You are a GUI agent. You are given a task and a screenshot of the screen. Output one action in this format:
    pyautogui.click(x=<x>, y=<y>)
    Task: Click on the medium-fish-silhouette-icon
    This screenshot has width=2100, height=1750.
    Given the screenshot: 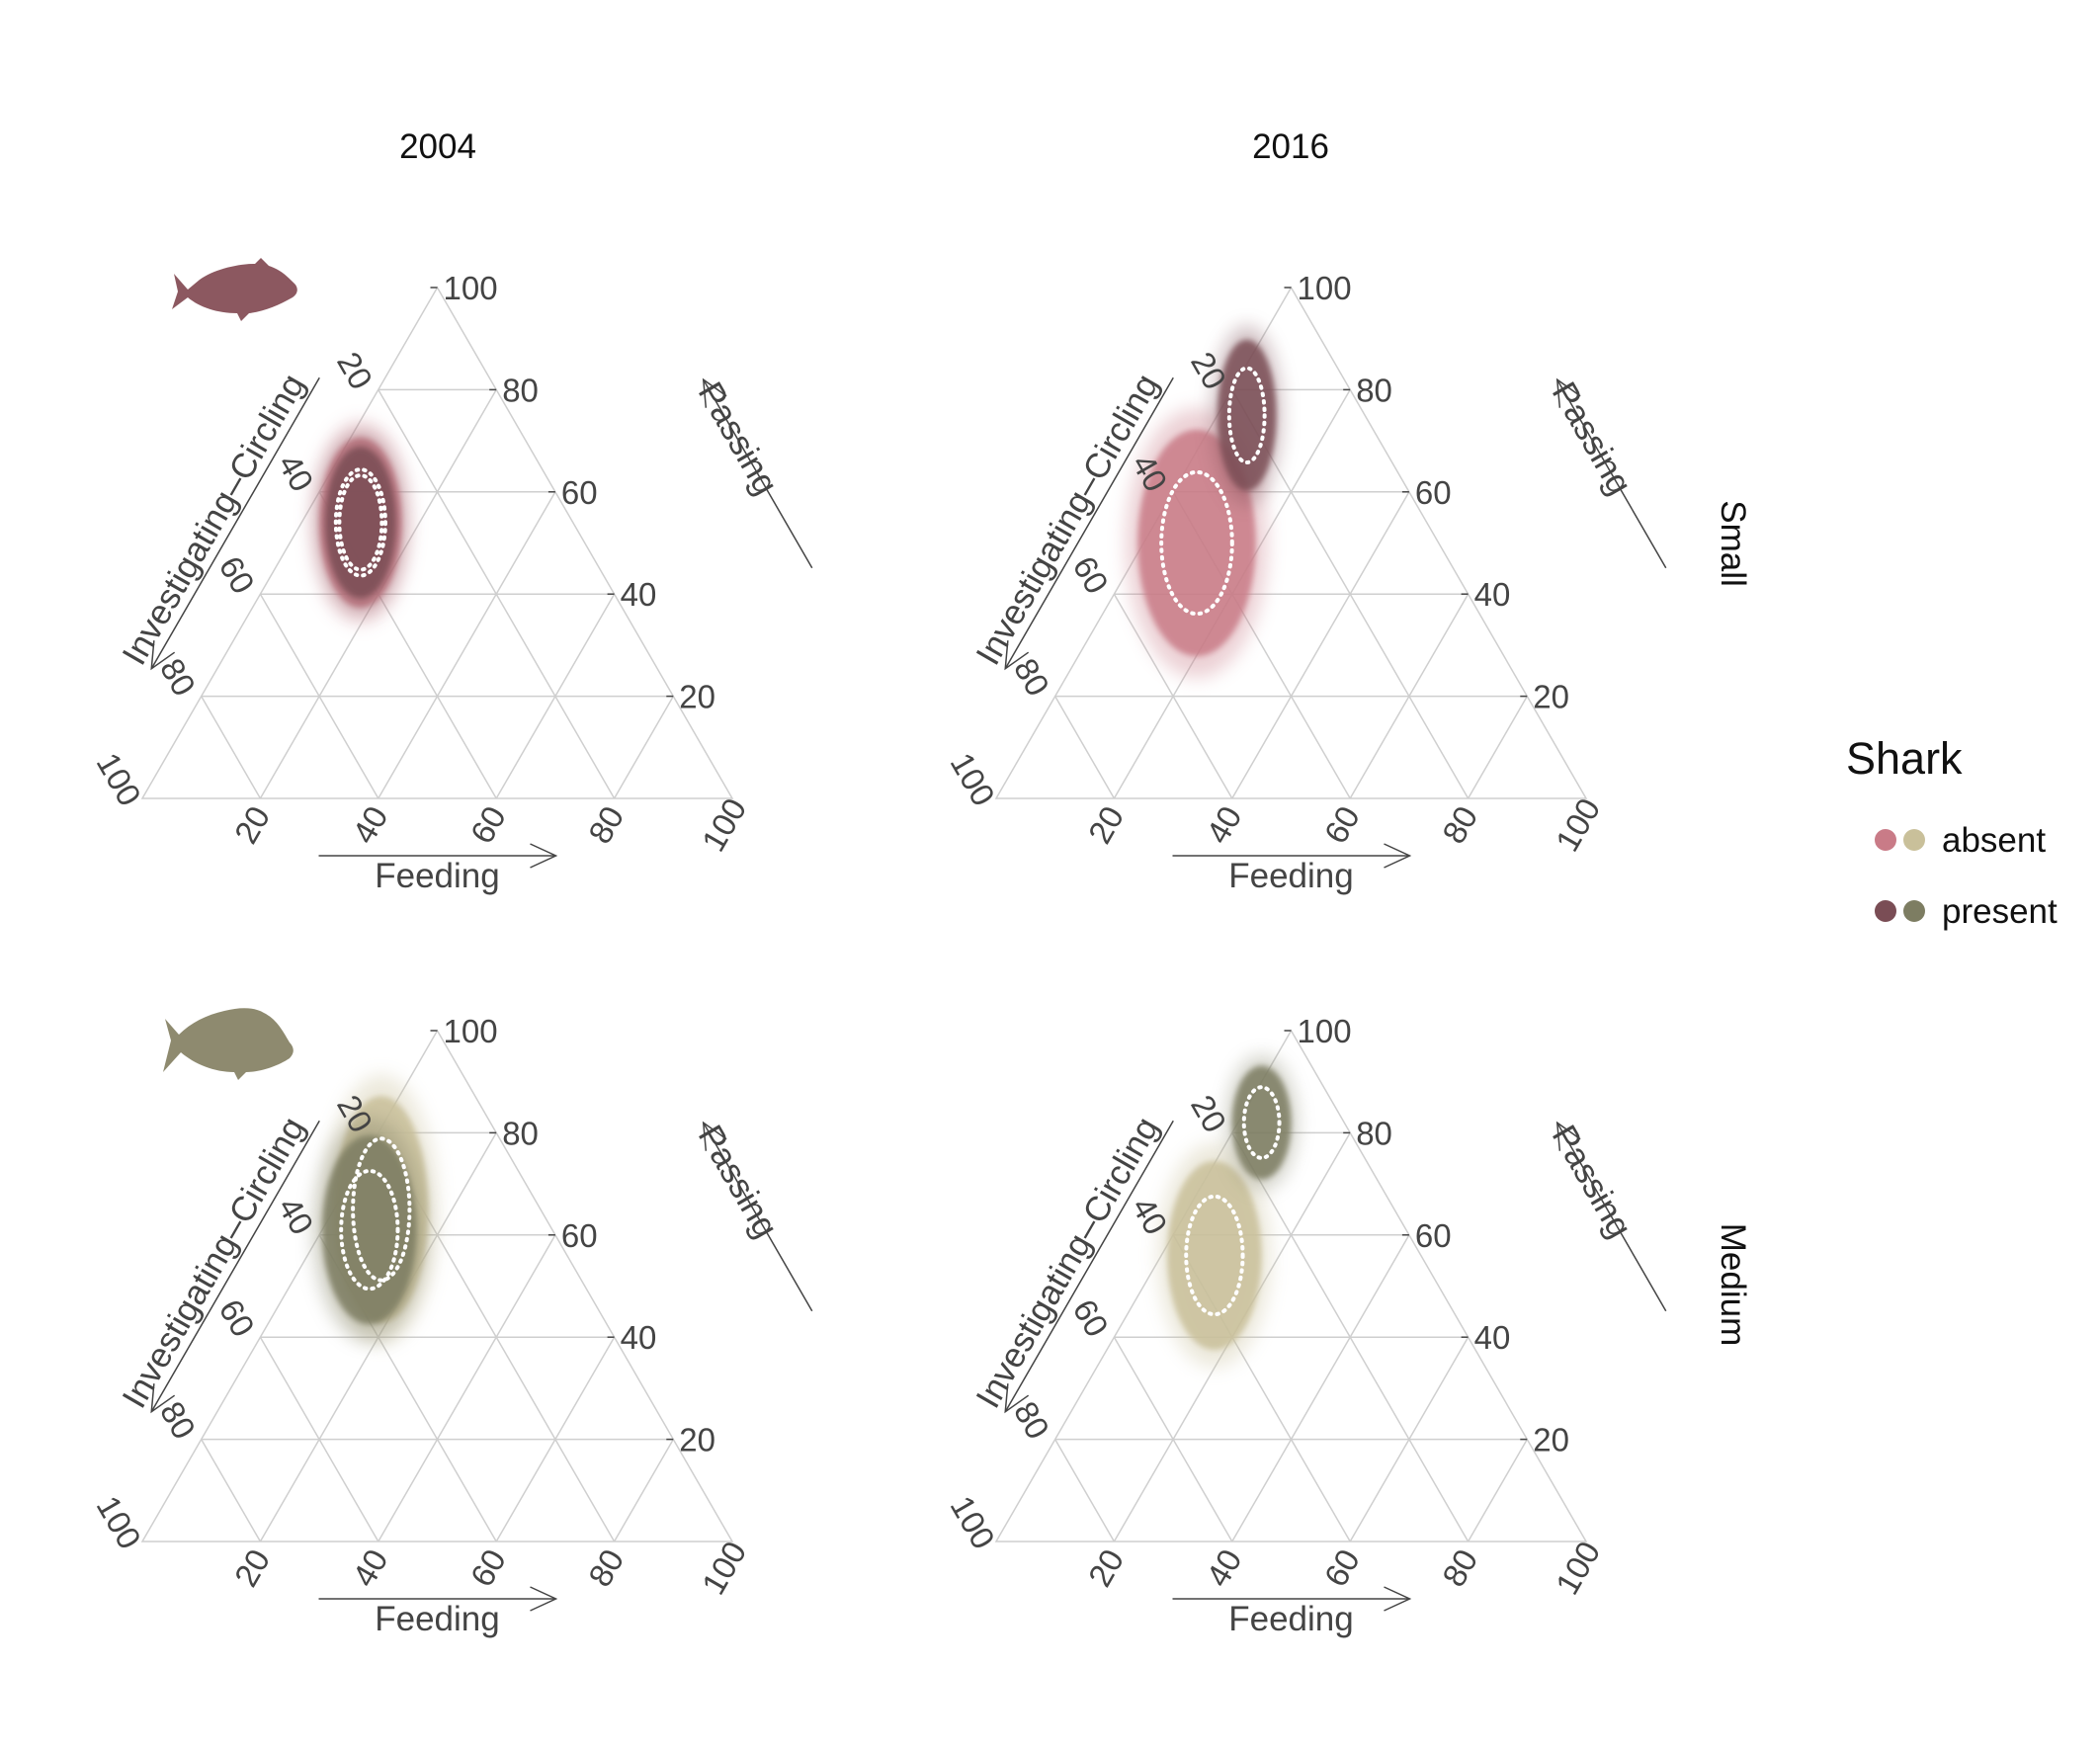 What is the action you would take?
    pyautogui.click(x=228, y=1044)
    